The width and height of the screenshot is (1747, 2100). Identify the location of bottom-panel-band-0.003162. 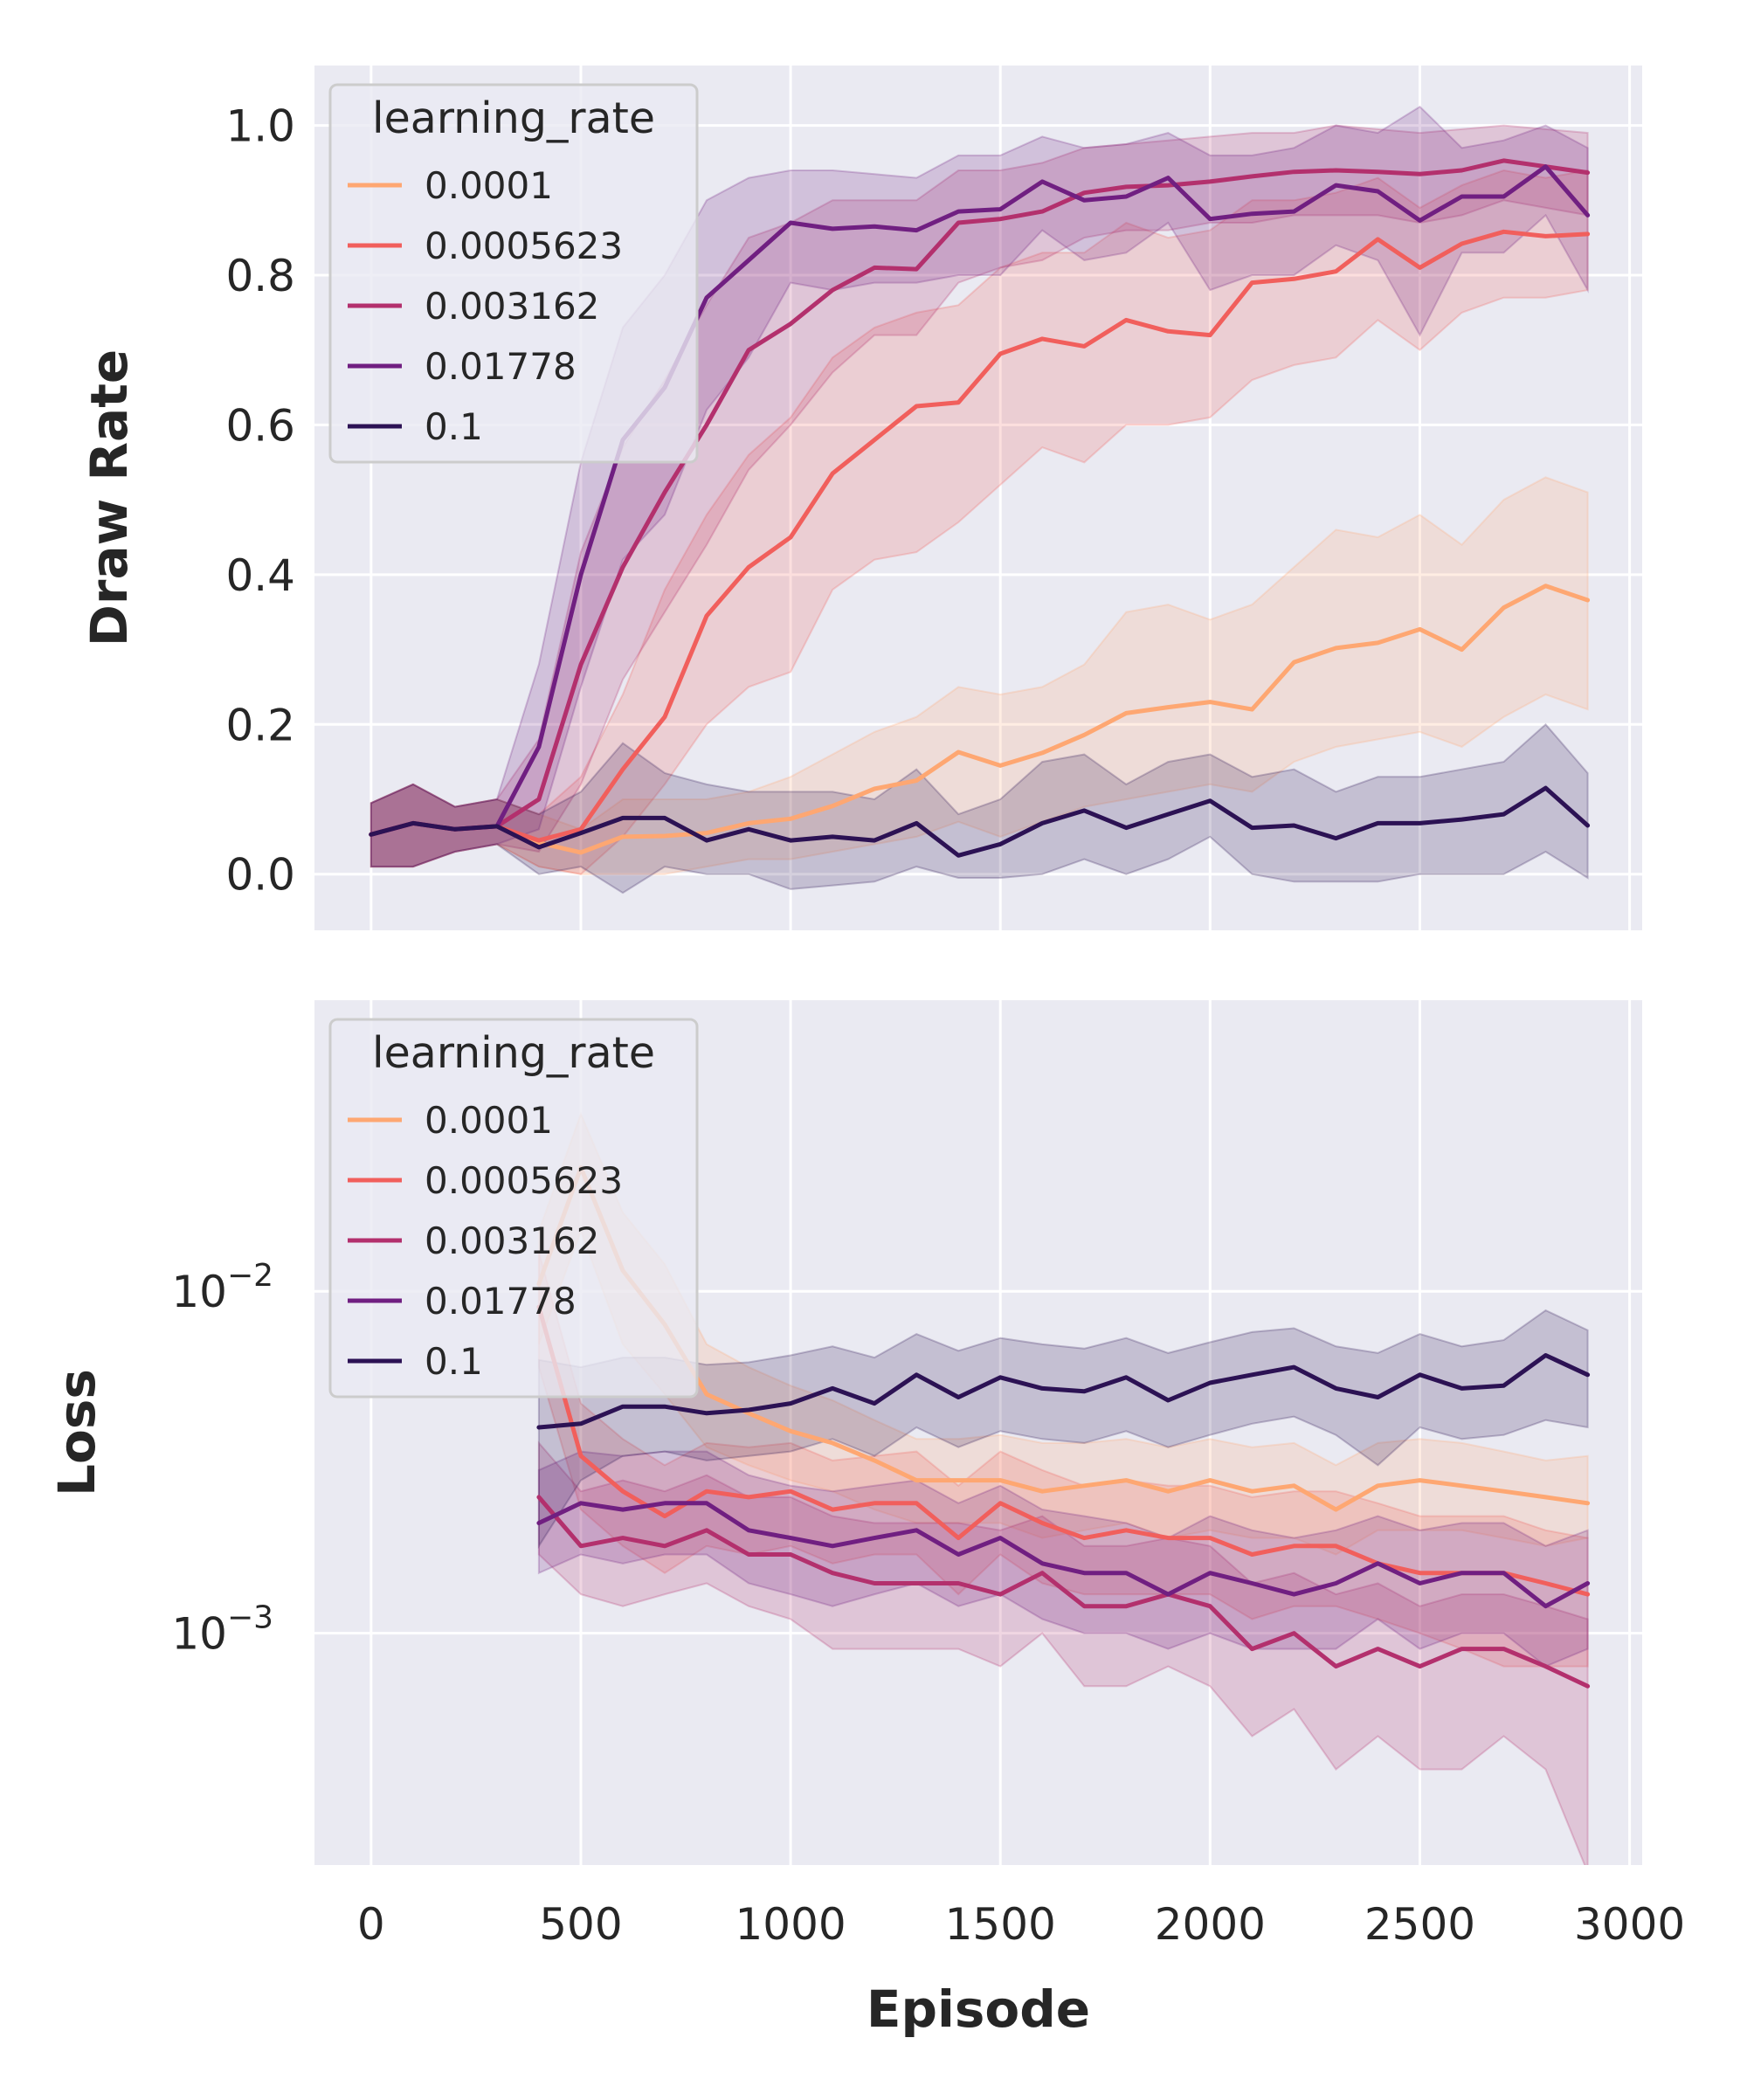
(1063, 1653).